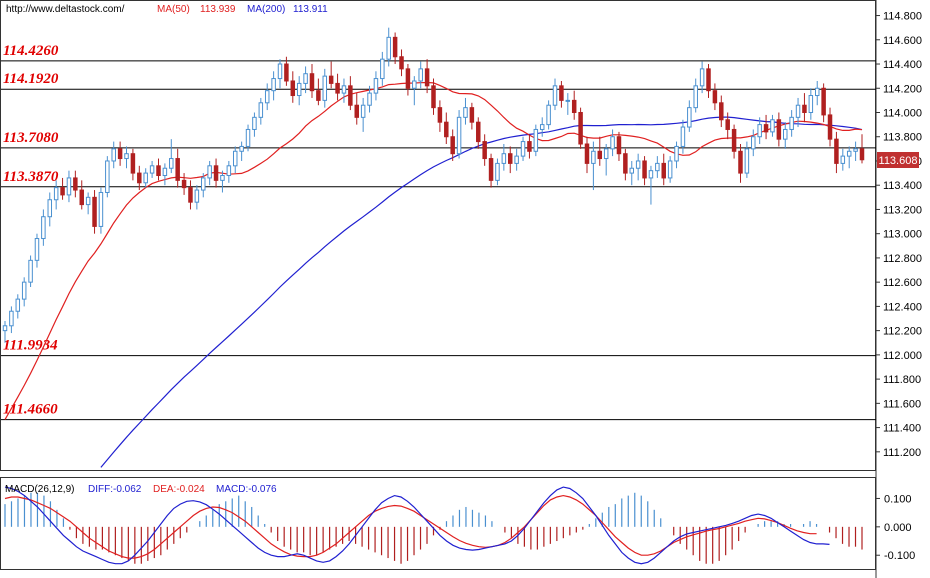  I want to click on current-price-marker: 113.608, so click(898, 159).